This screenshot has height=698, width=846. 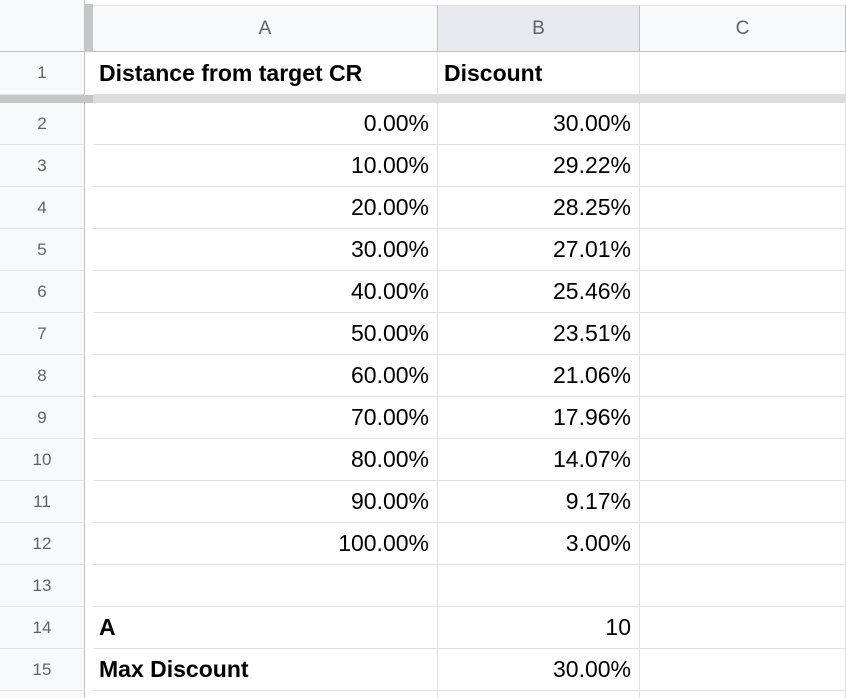 What do you see at coordinates (265, 124) in the screenshot?
I see `cell-a: 0.00%` at bounding box center [265, 124].